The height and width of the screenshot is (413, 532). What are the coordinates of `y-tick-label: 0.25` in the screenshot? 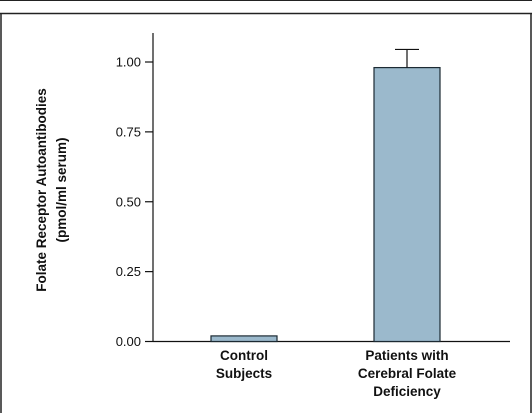 It's located at (128, 271).